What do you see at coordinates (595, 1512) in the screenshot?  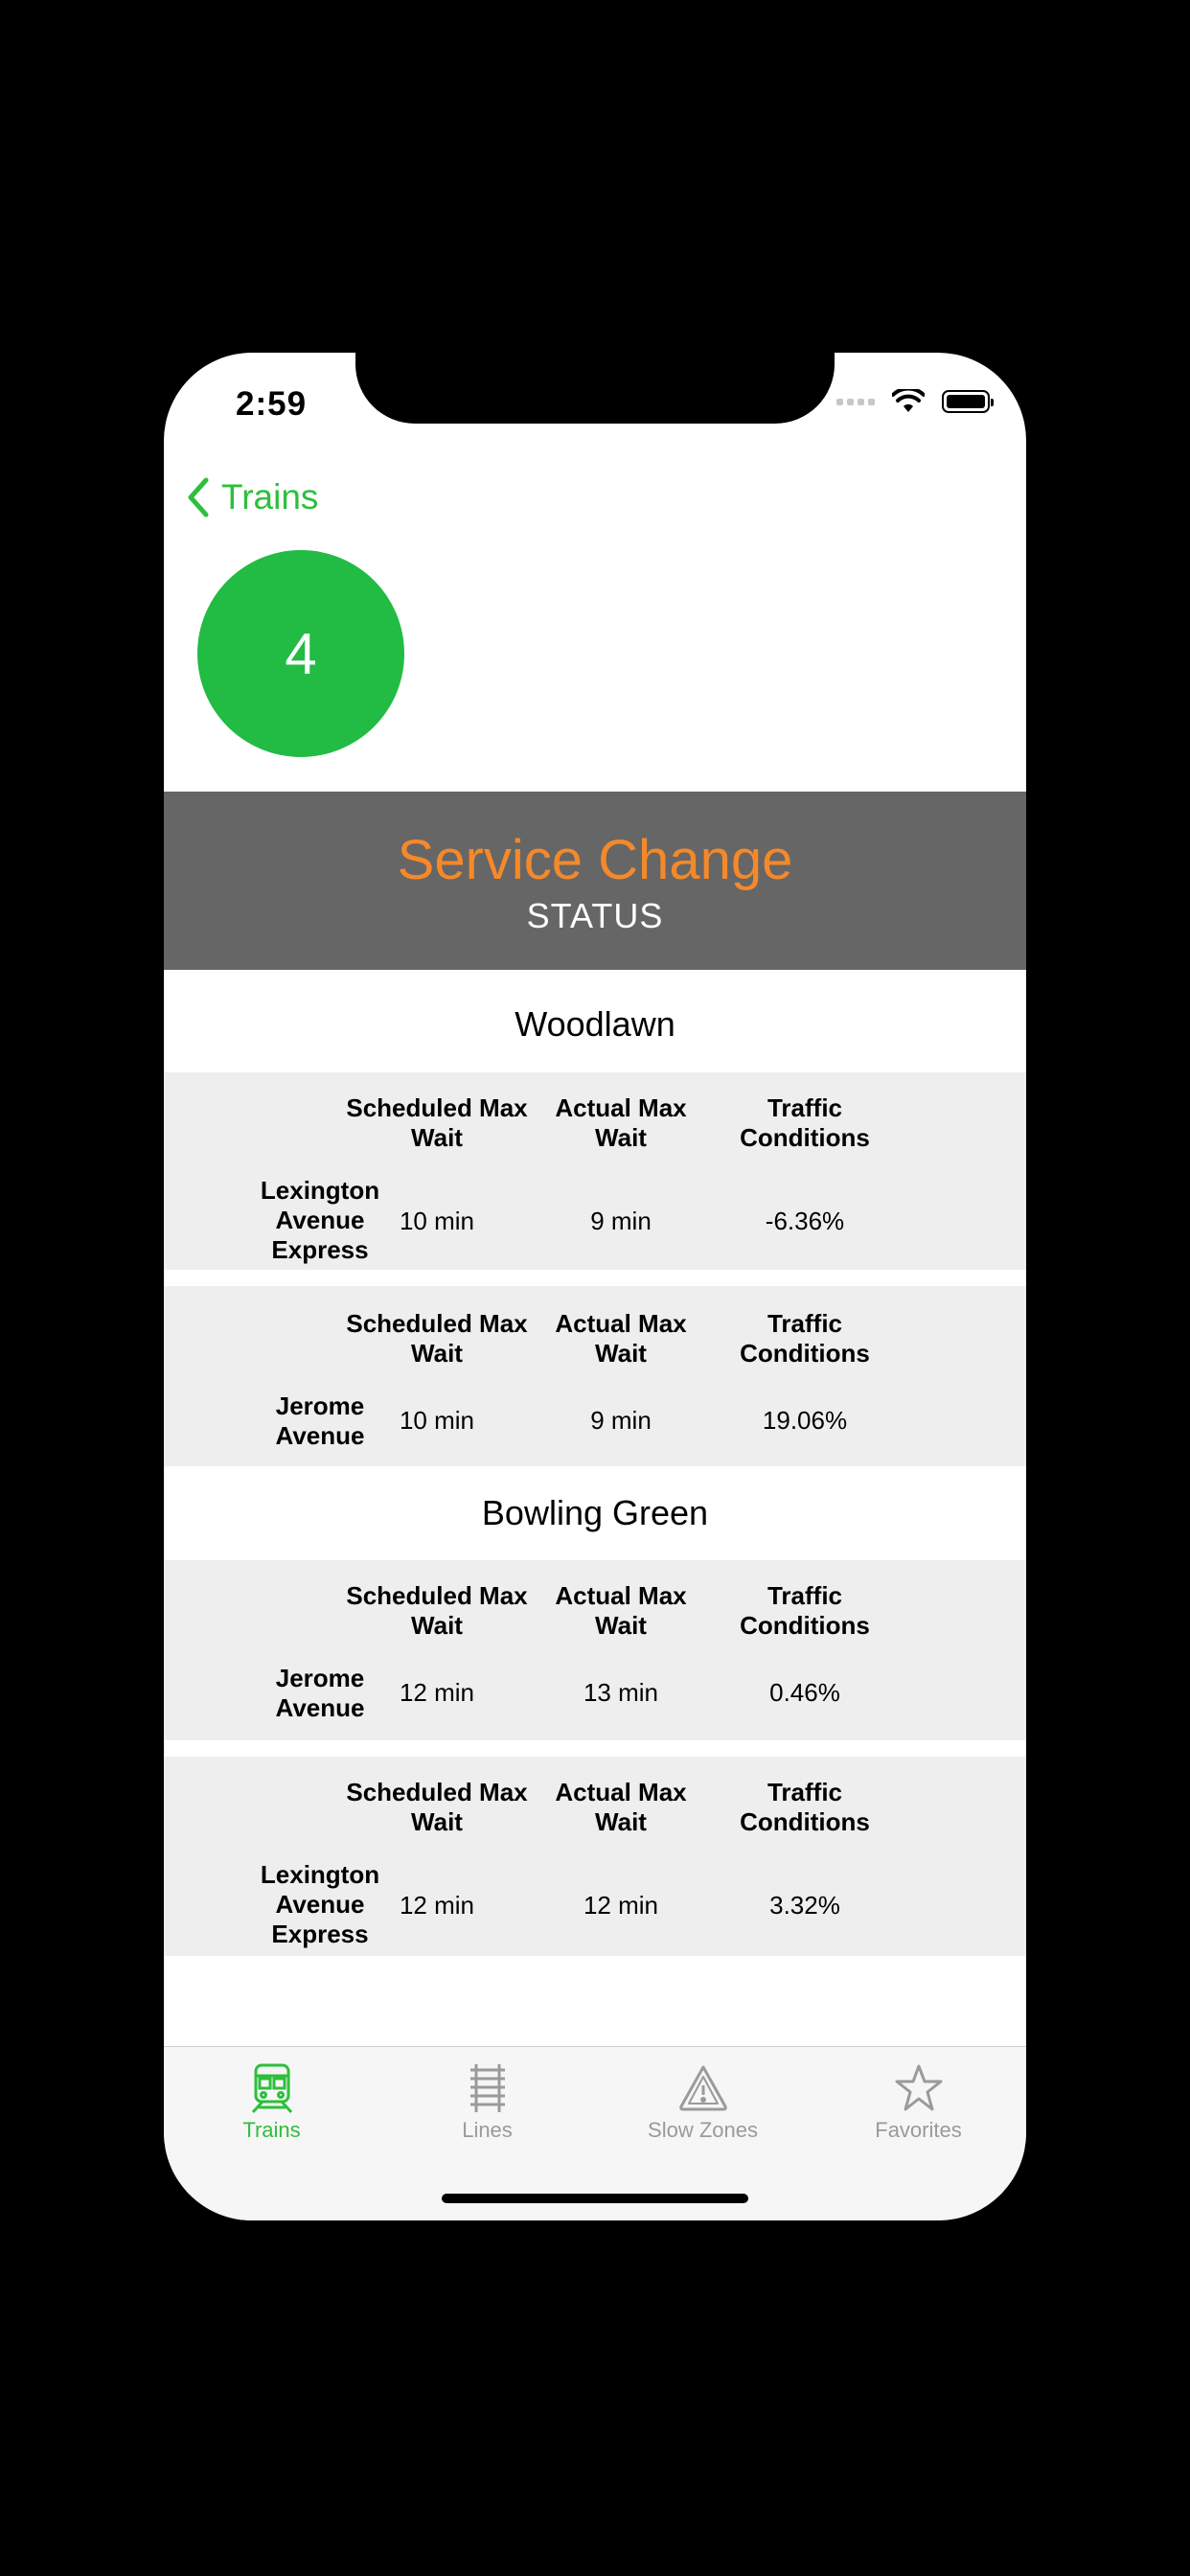 I see `section-title: Bowling Green` at bounding box center [595, 1512].